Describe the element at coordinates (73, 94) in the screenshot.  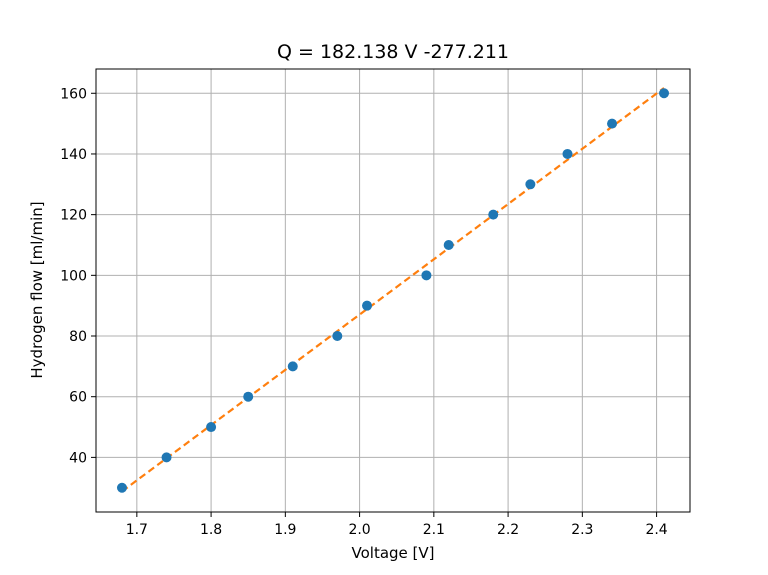
I see `y-tick-label: 160` at that location.